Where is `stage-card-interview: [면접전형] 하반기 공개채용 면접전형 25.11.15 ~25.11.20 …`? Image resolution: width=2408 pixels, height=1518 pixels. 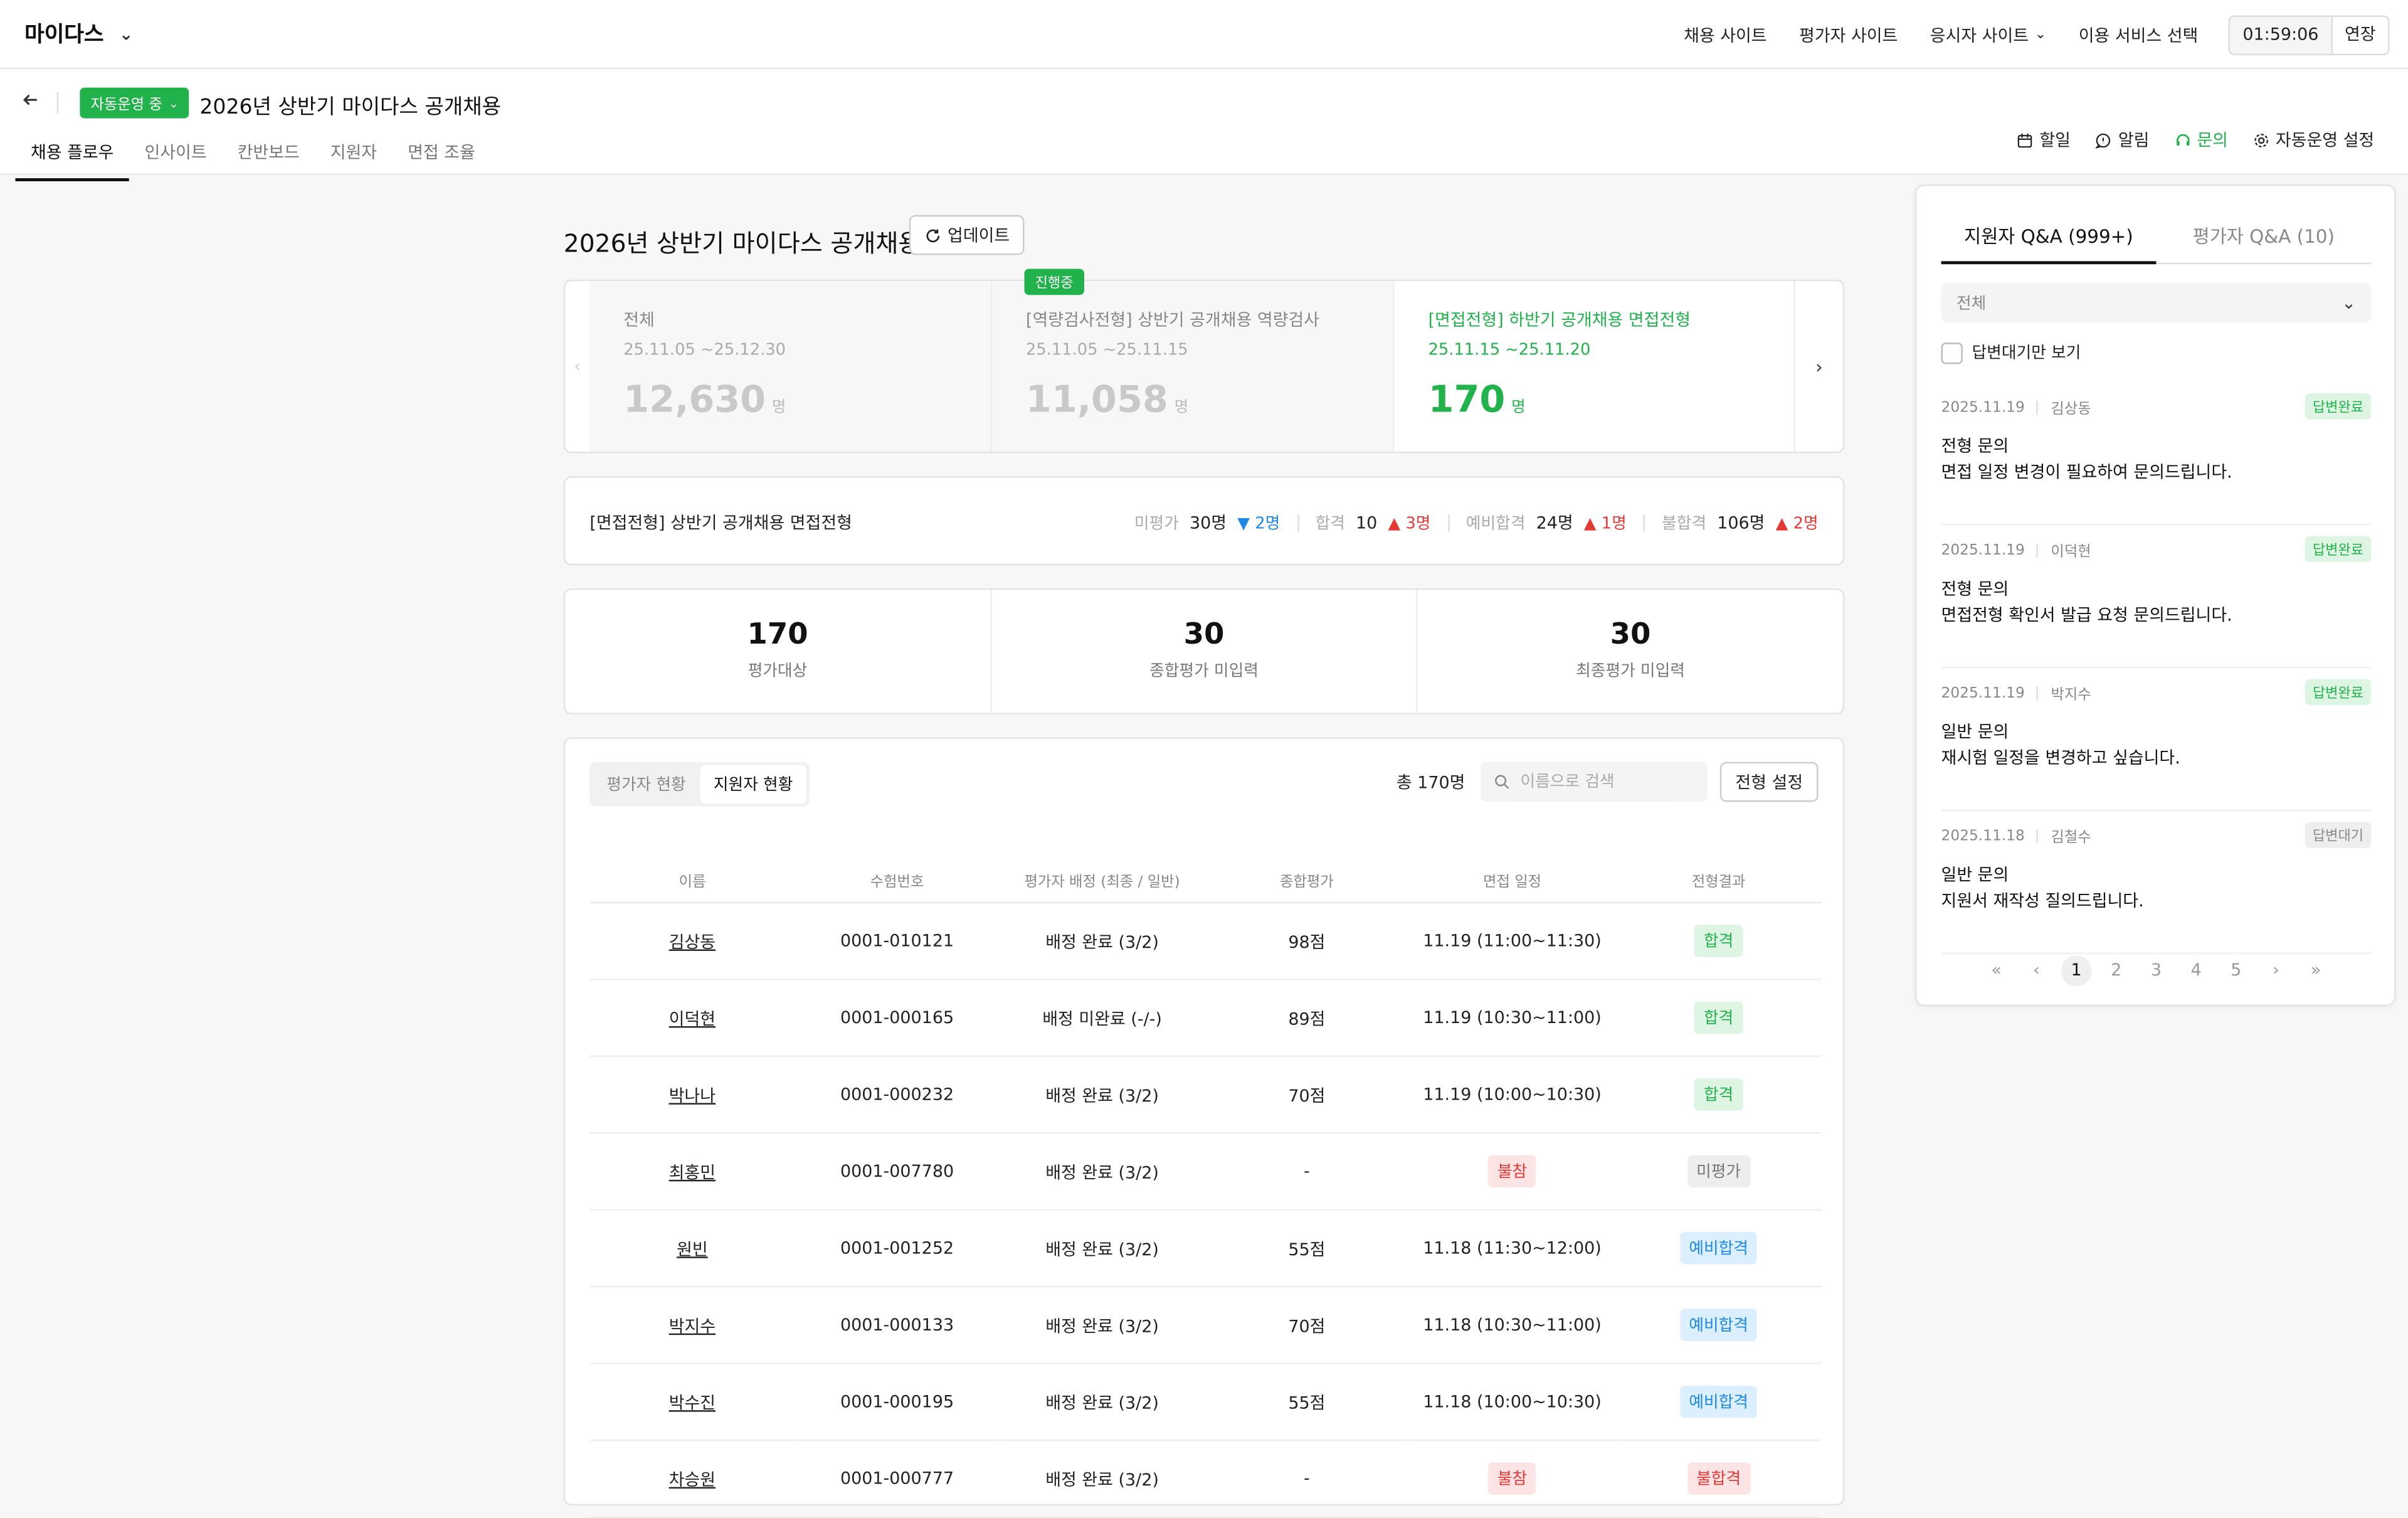
stage-card-interview: [면접전형] 하반기 공개채용 면접전형 25.11.15 ~25.11.20 … is located at coordinates (1595, 367).